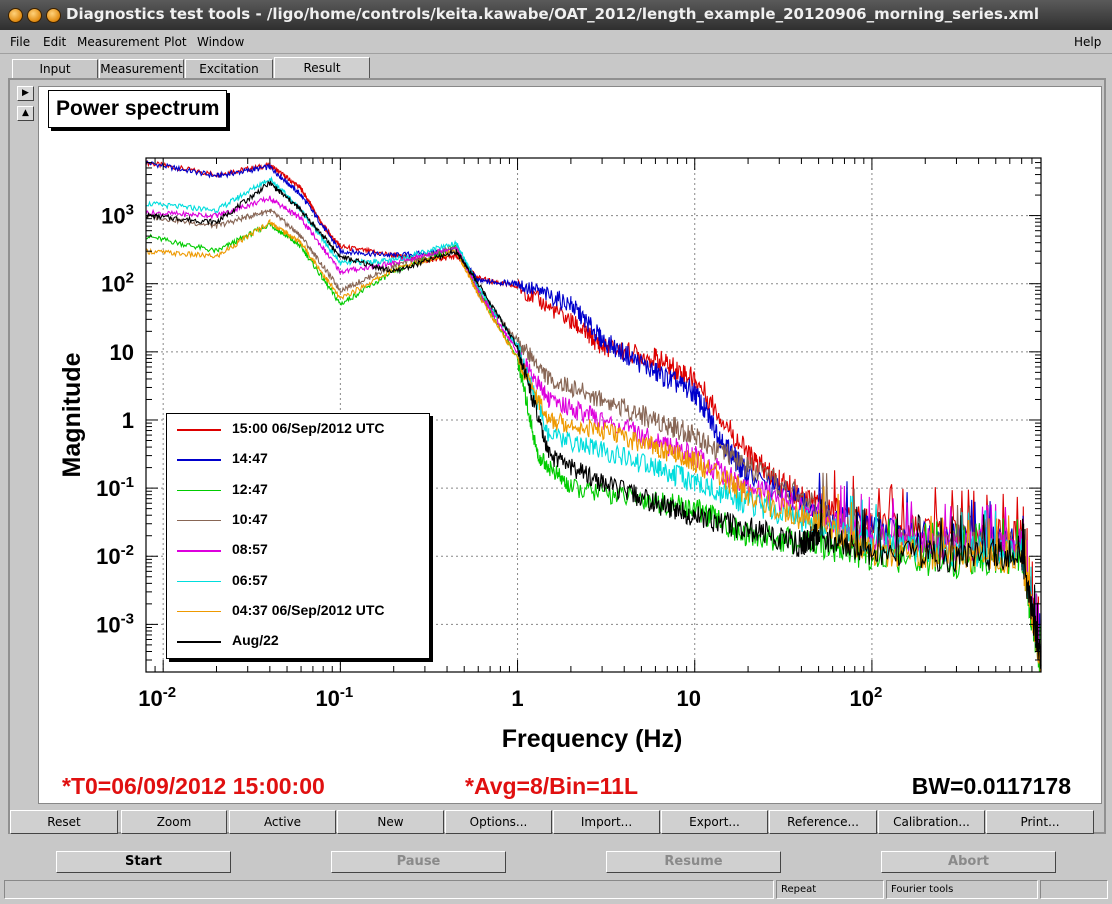 This screenshot has width=1112, height=904. Describe the element at coordinates (25, 113) in the screenshot. I see `collapse-up-icon: ▲` at that location.